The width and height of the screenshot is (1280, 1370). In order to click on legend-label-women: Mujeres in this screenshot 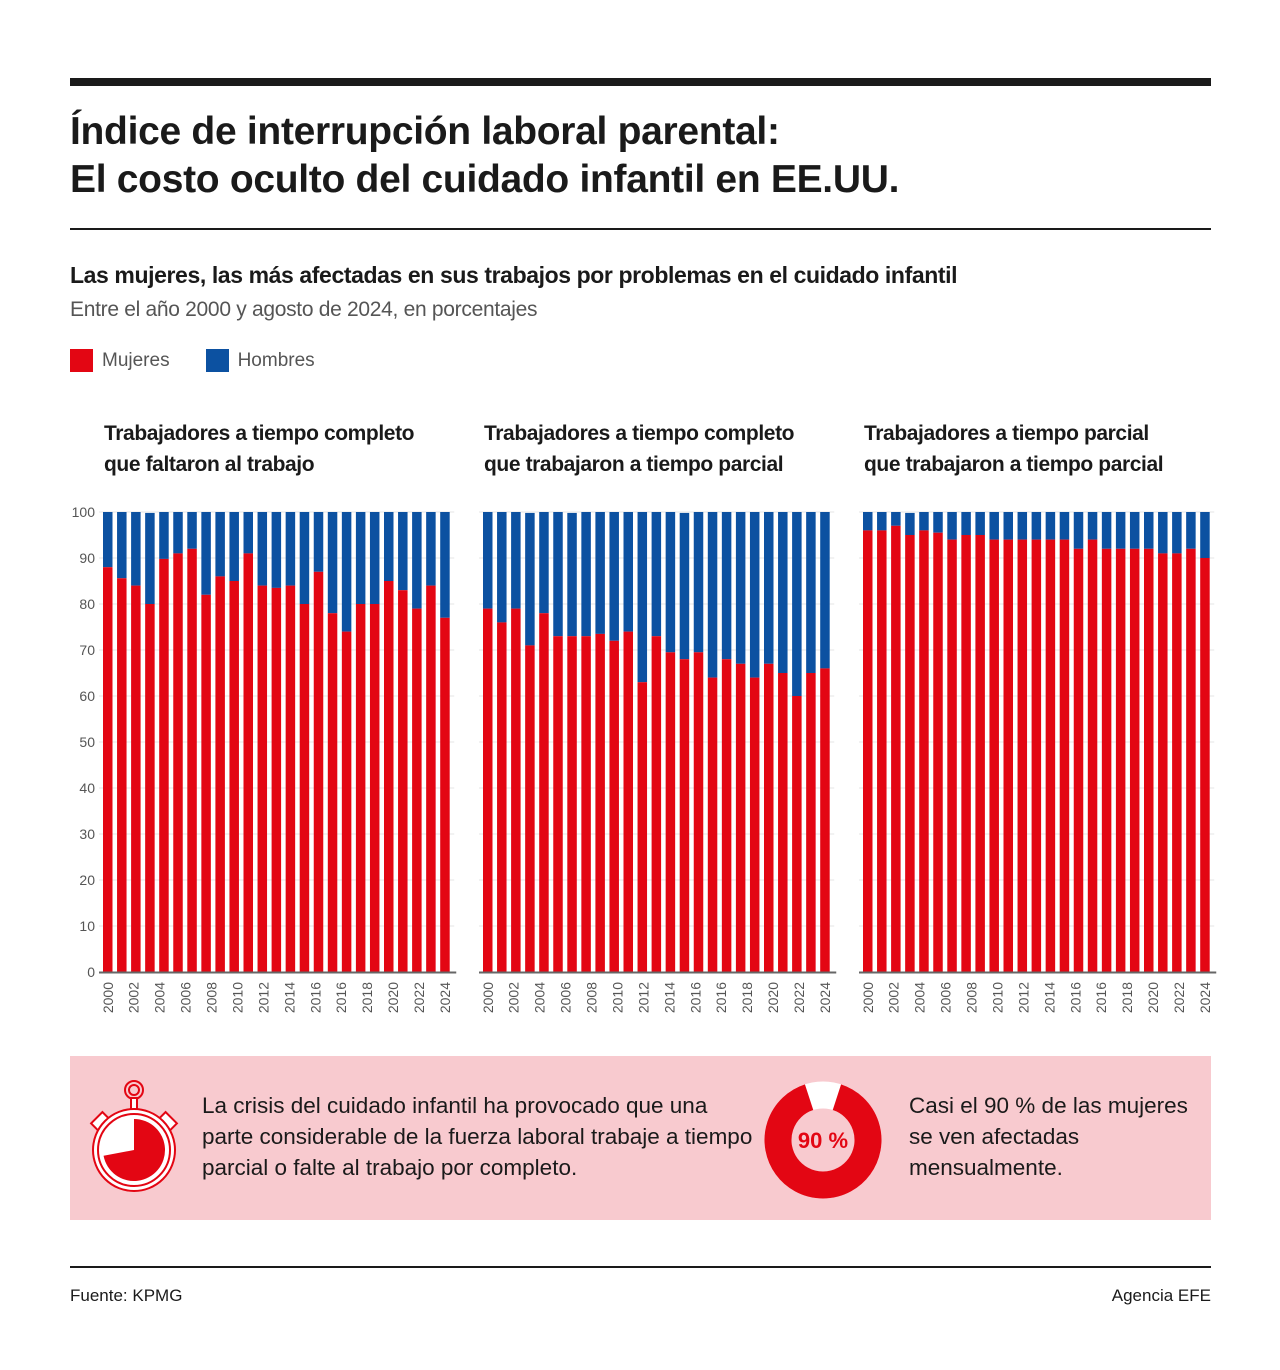, I will do `click(136, 360)`.